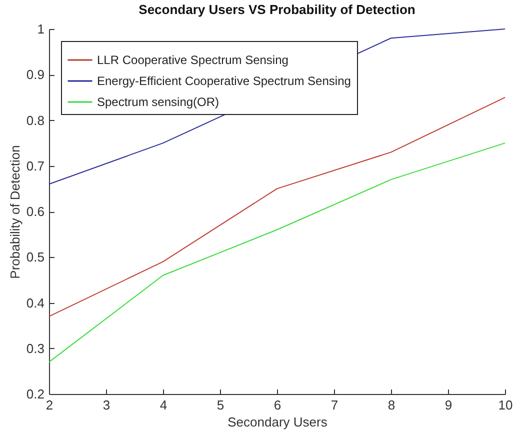  What do you see at coordinates (35, 257) in the screenshot?
I see `y-tick-label: 0.5` at bounding box center [35, 257].